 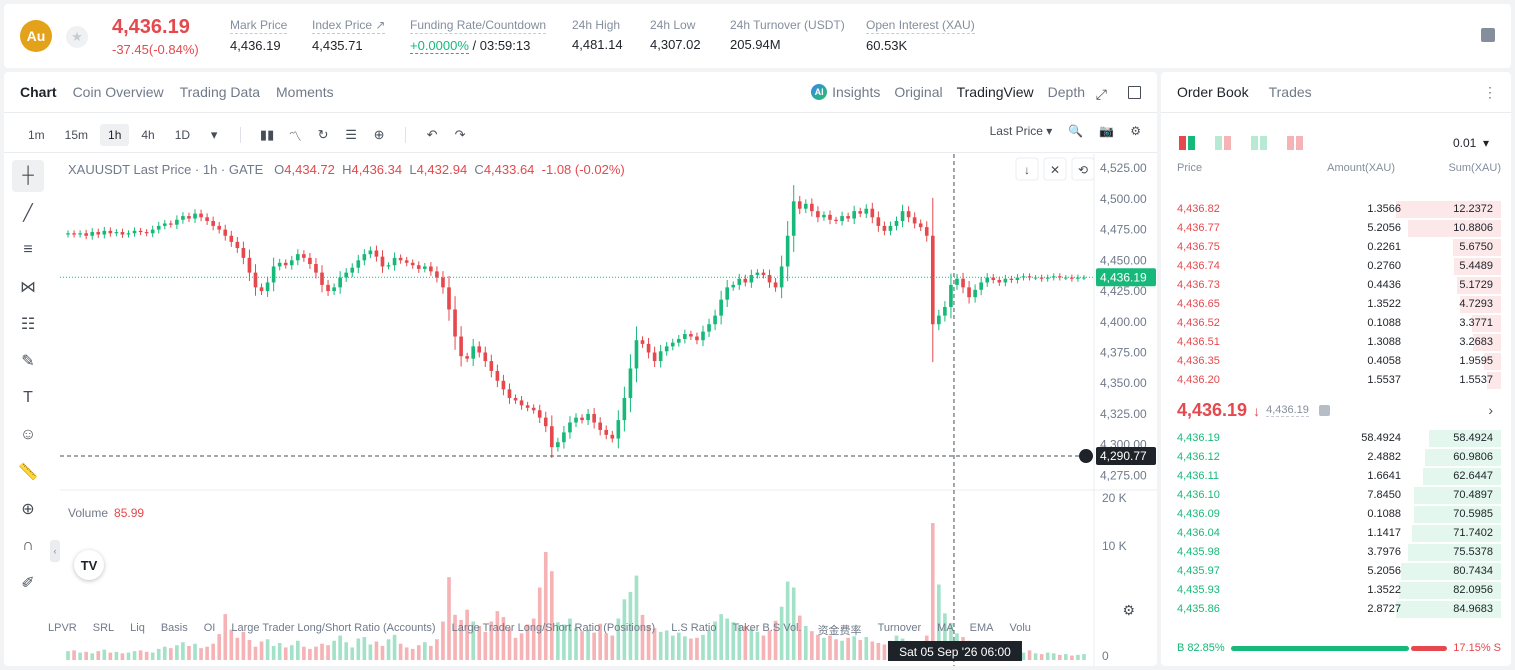 What do you see at coordinates (1066, 92) in the screenshot?
I see `tab-depth: Depth` at bounding box center [1066, 92].